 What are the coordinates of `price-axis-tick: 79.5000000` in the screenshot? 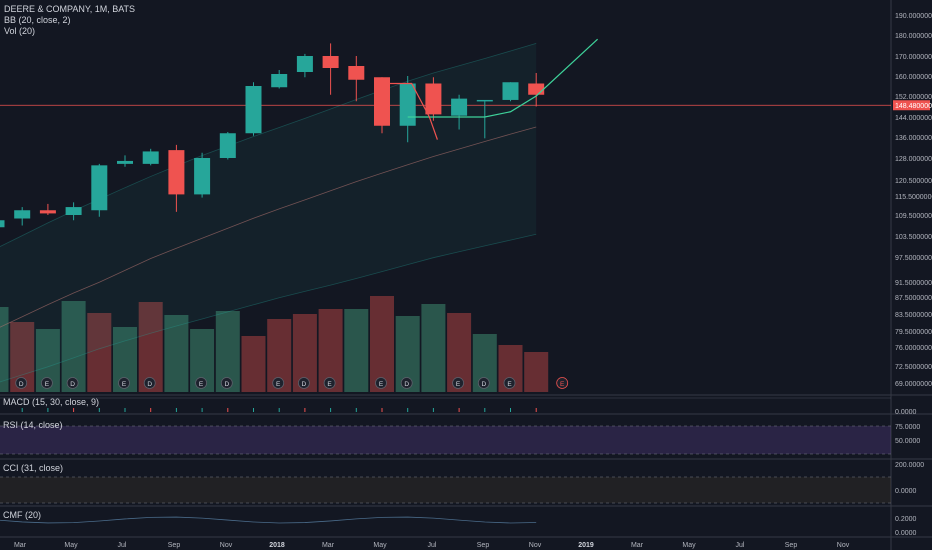 It's located at (913, 332).